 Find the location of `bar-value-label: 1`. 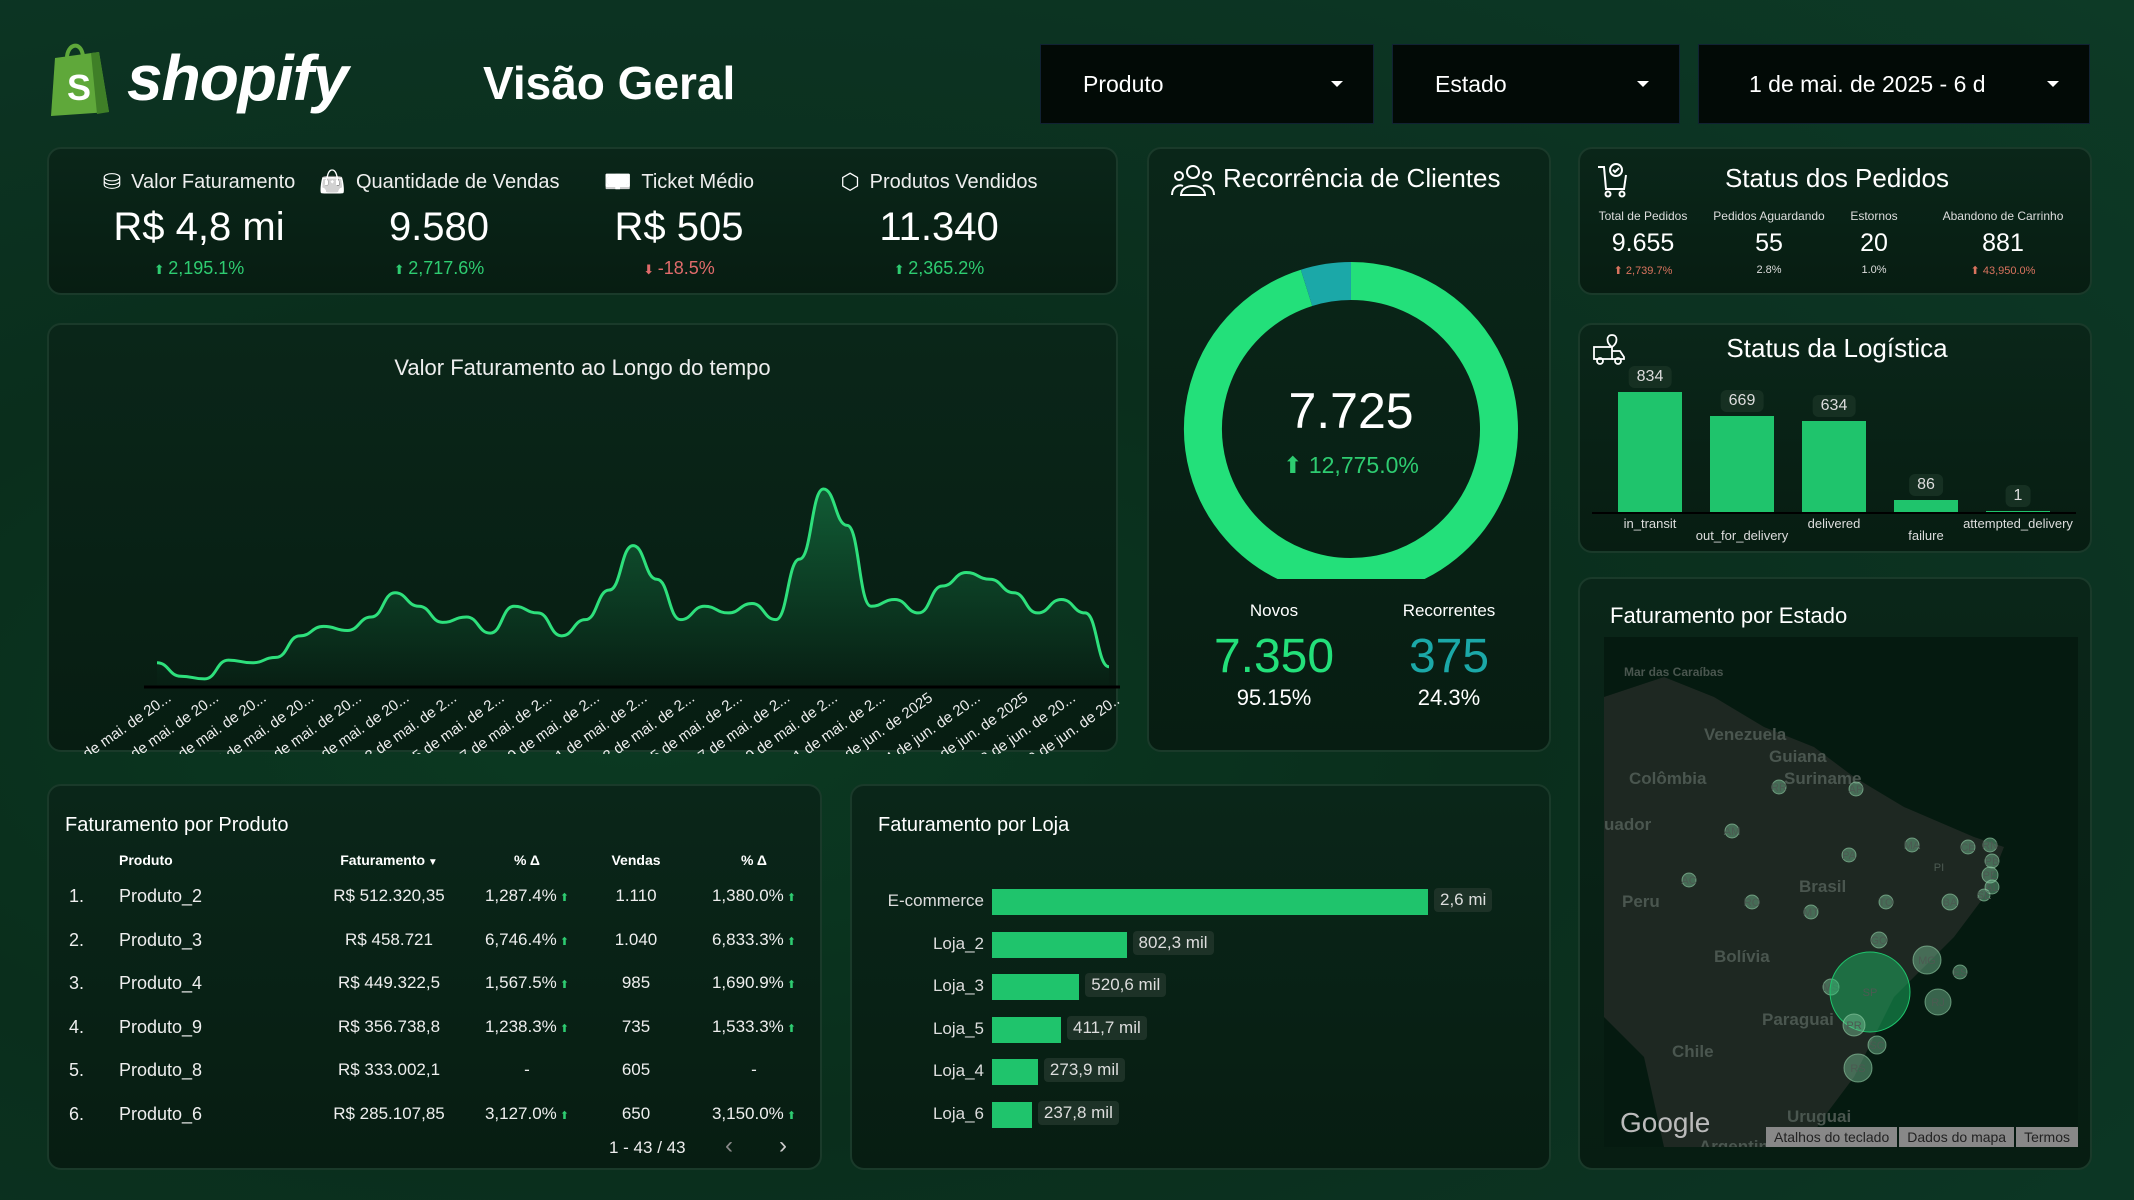

bar-value-label: 1 is located at coordinates (2018, 496).